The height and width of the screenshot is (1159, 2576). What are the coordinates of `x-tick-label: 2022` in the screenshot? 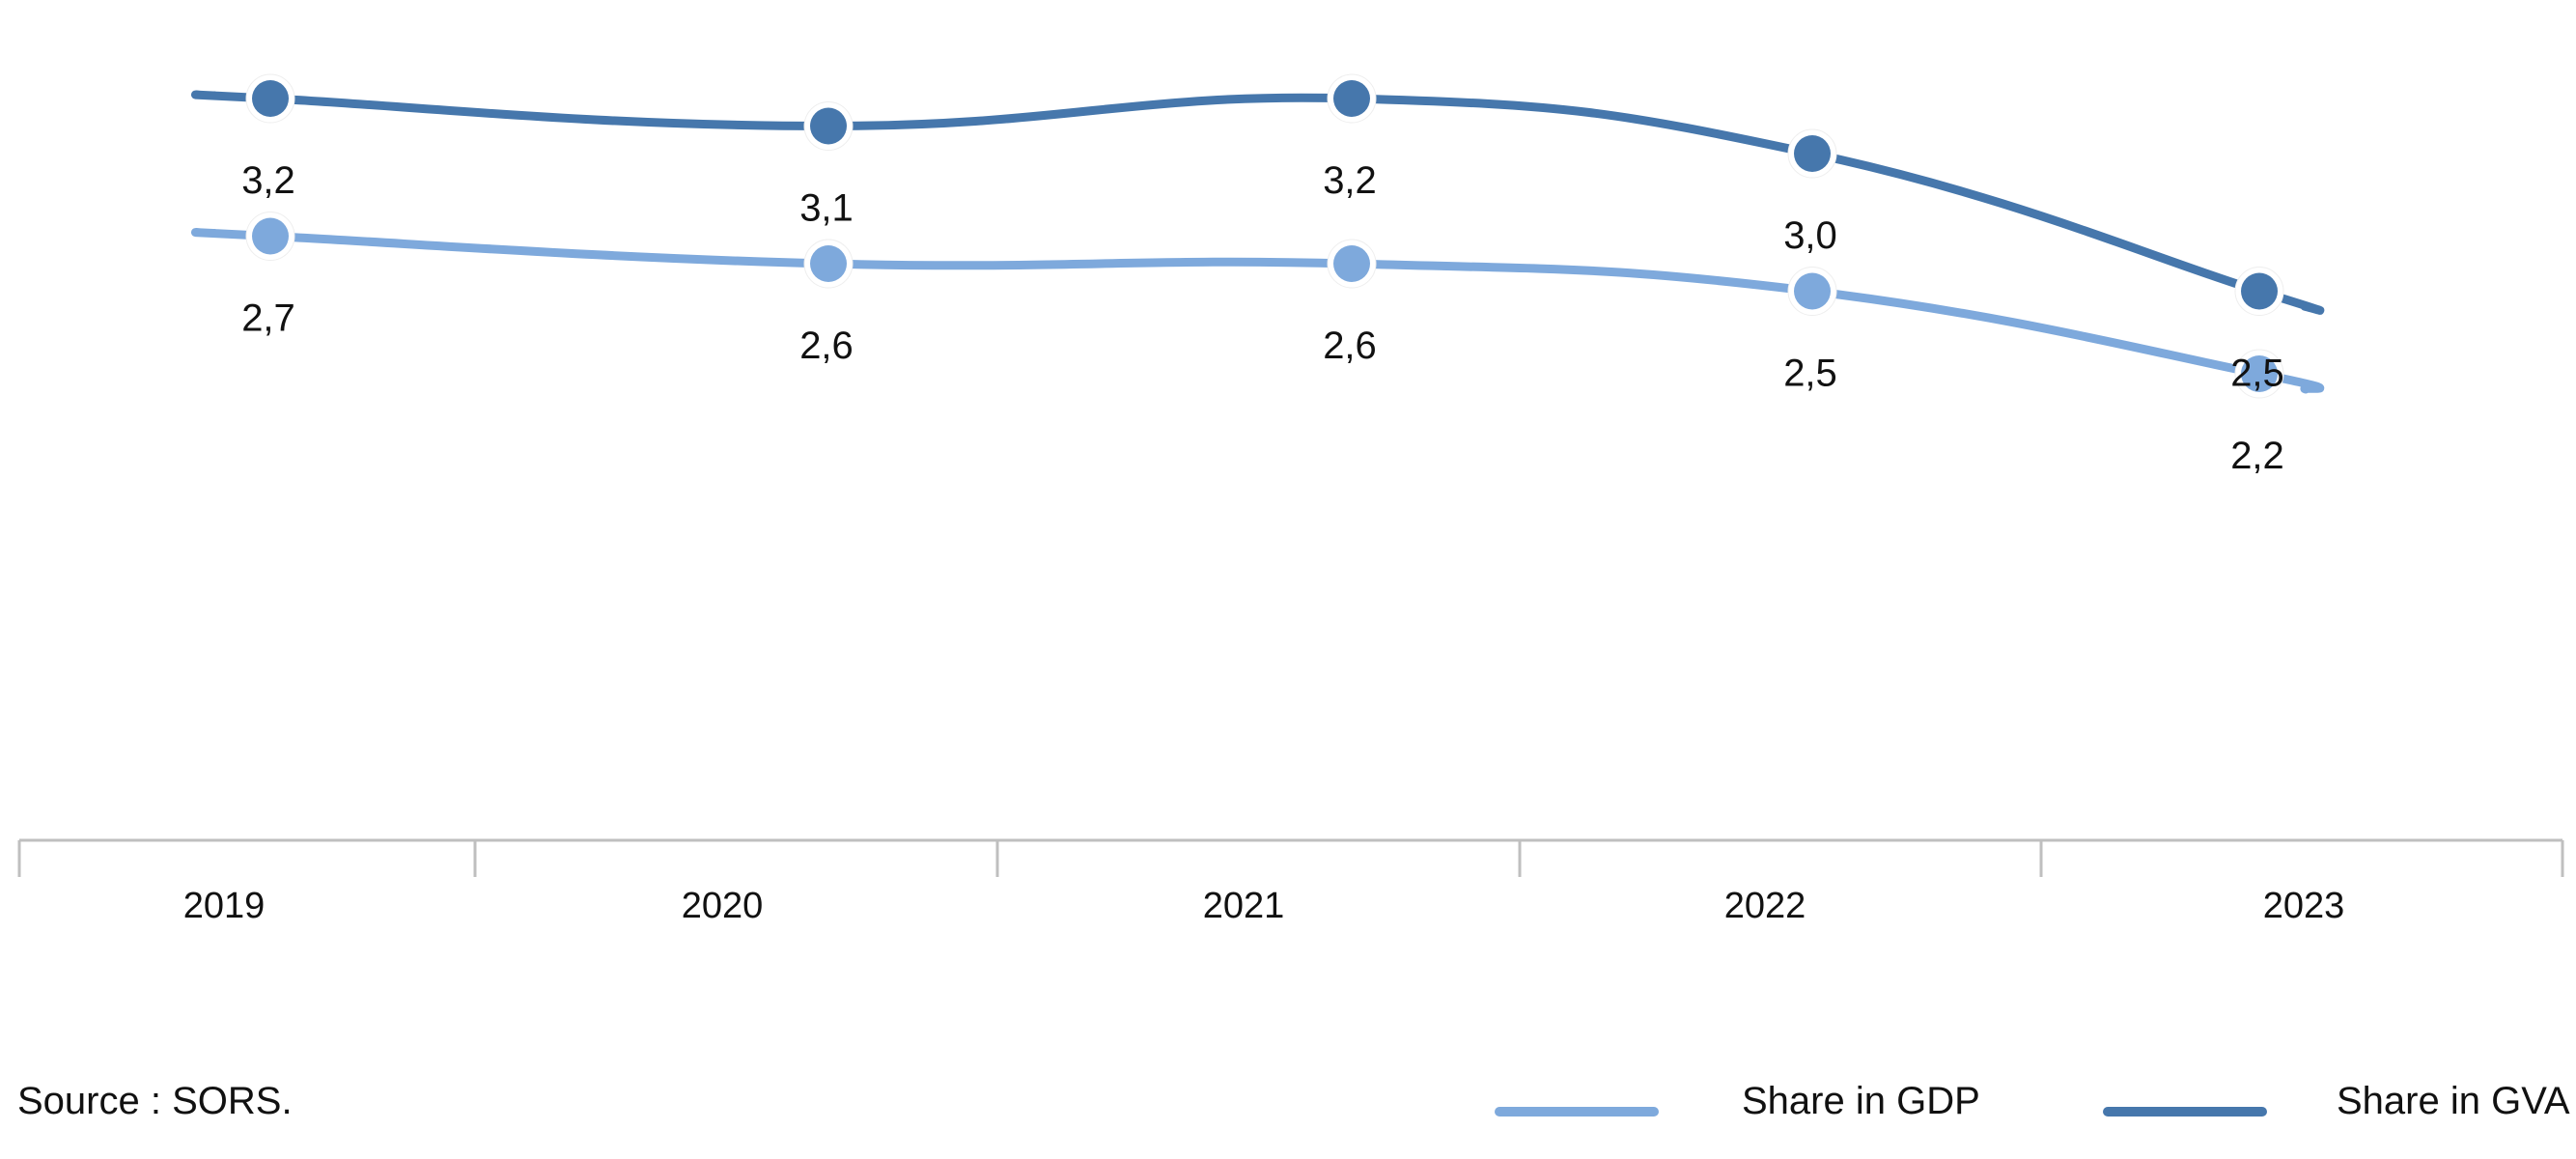 It's located at (1765, 906).